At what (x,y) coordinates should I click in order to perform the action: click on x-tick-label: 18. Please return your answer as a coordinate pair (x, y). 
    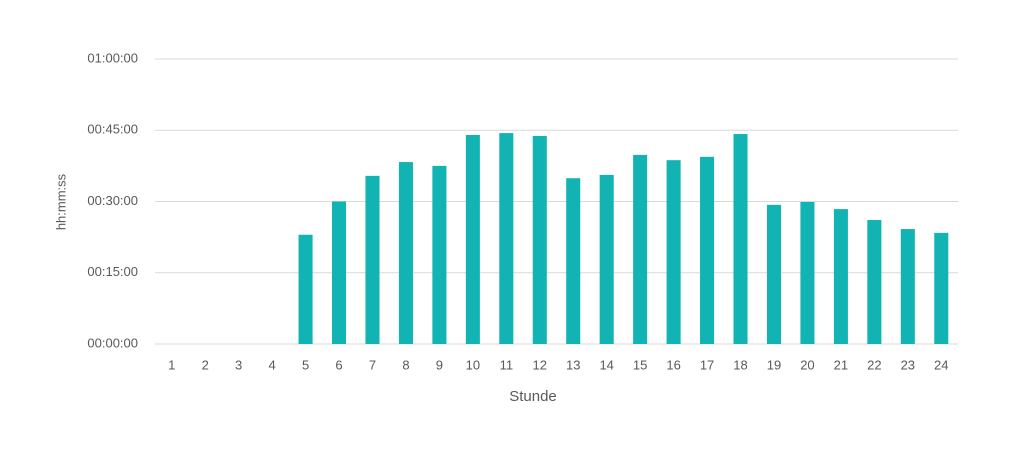
    Looking at the image, I should click on (740, 364).